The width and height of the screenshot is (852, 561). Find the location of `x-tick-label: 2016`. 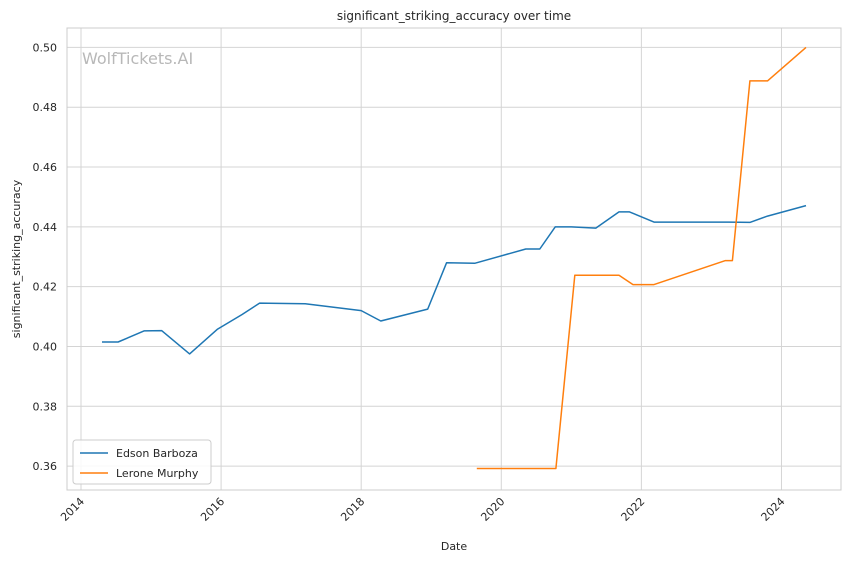

x-tick-label: 2016 is located at coordinates (212, 509).